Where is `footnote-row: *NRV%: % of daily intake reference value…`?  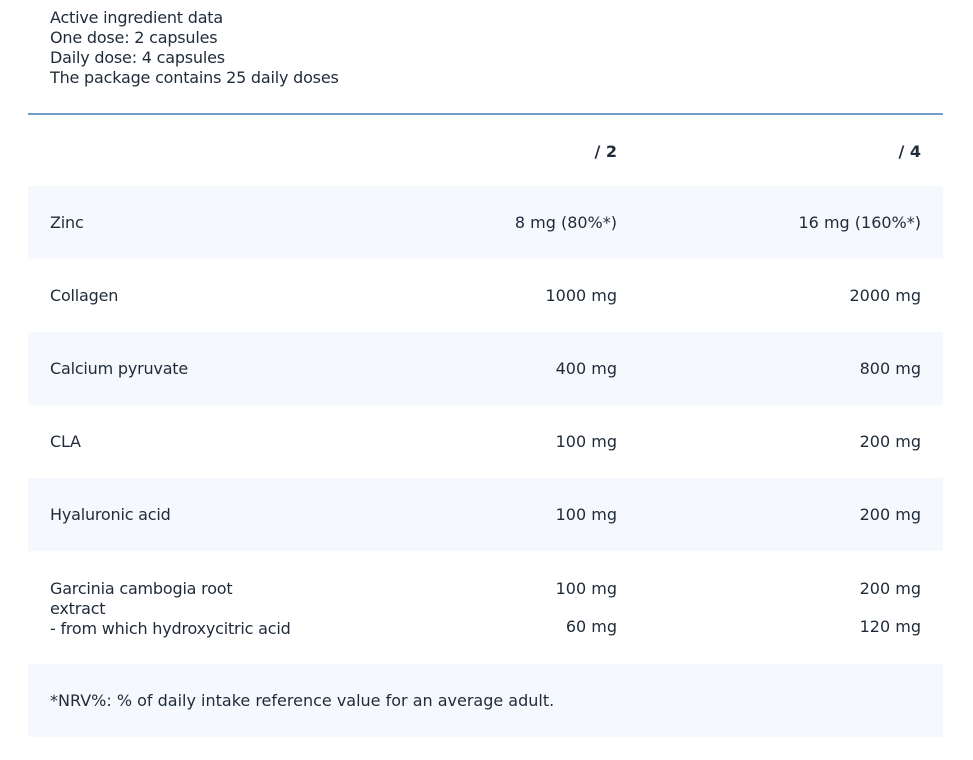
footnote-row: *NRV%: % of daily intake reference value… is located at coordinates (485, 700).